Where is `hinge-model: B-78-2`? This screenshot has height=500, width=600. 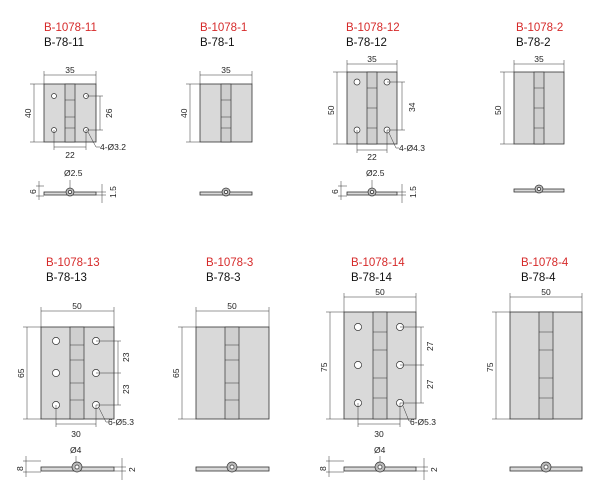
hinge-model: B-78-2 is located at coordinates (533, 43).